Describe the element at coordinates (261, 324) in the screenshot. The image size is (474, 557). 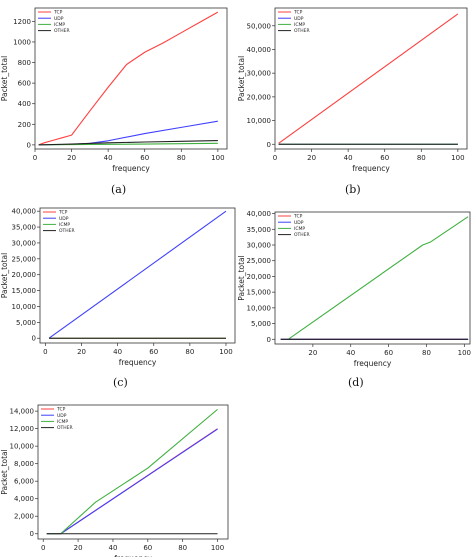
I see `y-tick-label: 5,000` at that location.